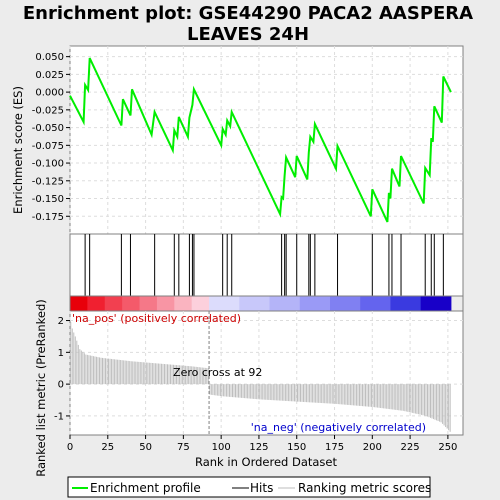  Describe the element at coordinates (217, 372) in the screenshot. I see `zero-cross-label: Zero cross at 92` at that location.